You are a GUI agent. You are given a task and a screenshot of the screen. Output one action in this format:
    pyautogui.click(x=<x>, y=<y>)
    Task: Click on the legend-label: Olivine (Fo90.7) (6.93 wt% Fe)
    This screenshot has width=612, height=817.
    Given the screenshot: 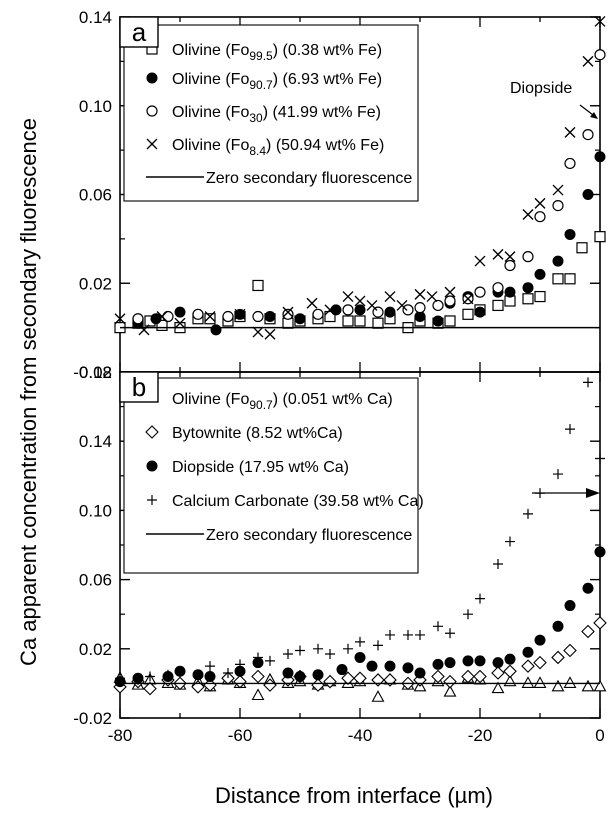 What is the action you would take?
    pyautogui.click(x=277, y=81)
    